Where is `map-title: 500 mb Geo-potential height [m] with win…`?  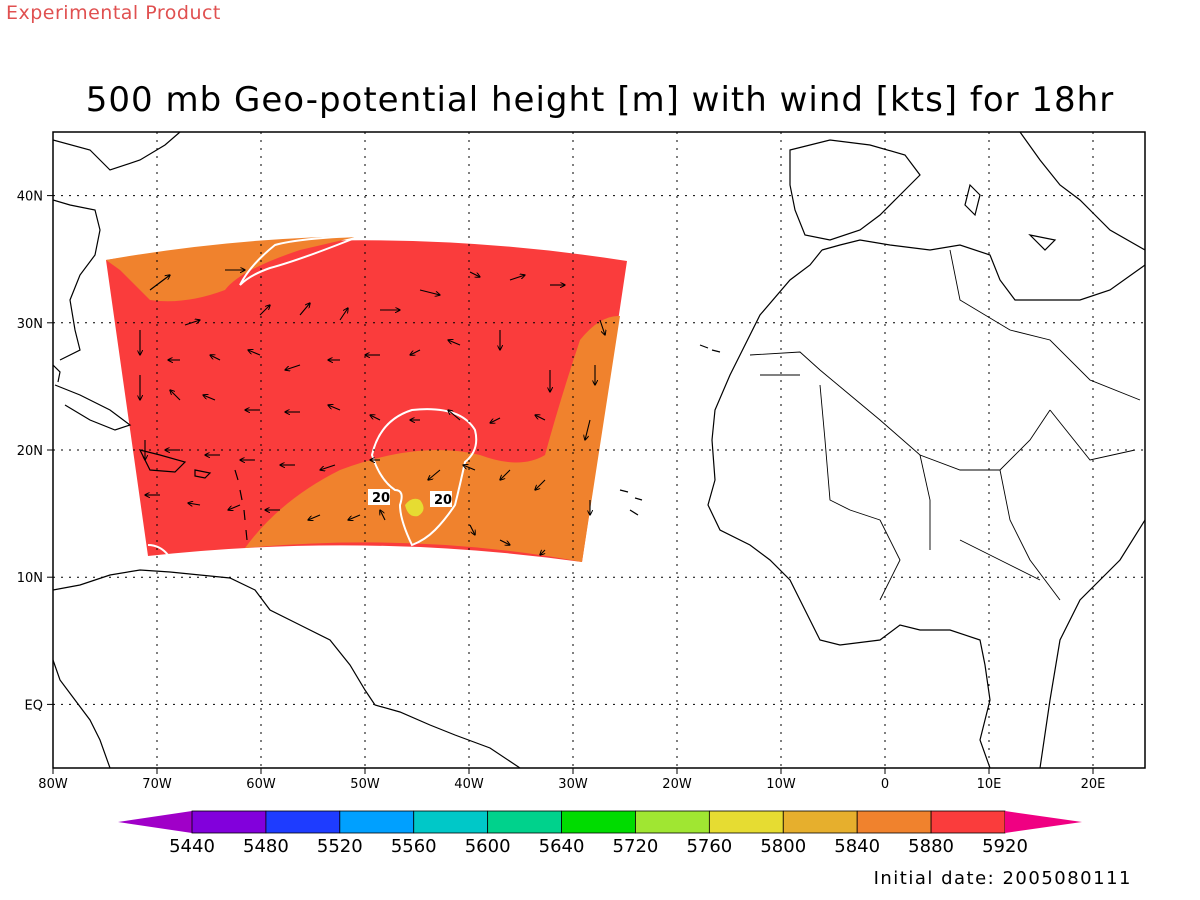 map-title: 500 mb Geo-potential height [m] with win… is located at coordinates (600, 100).